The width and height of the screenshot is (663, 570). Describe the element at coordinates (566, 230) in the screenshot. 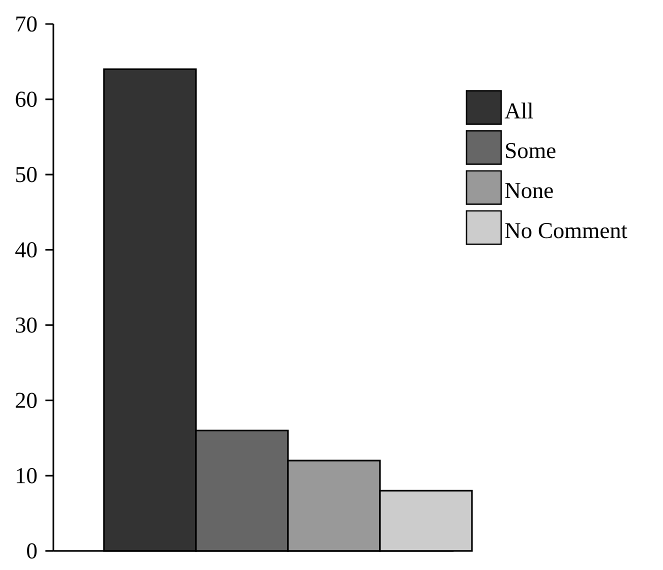

I see `legend-label: No Comment` at that location.